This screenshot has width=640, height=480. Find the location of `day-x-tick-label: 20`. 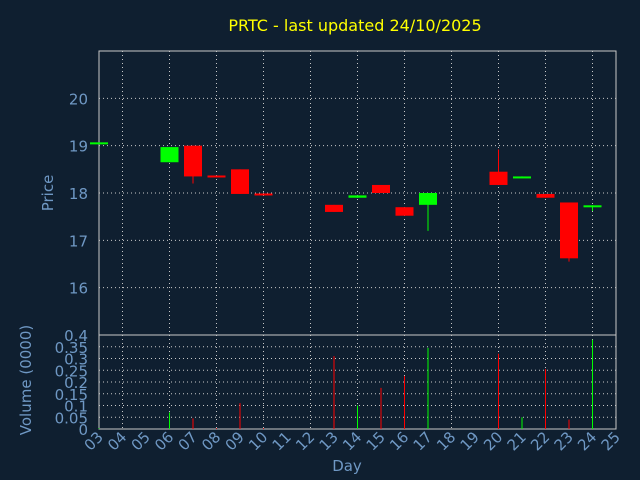

day-x-tick-label: 20 is located at coordinates (493, 441).